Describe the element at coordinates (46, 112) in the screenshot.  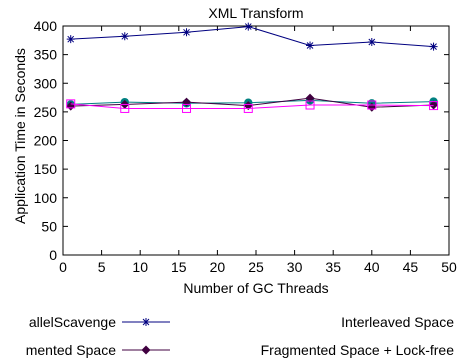
I see `y-tick-label: 250` at that location.